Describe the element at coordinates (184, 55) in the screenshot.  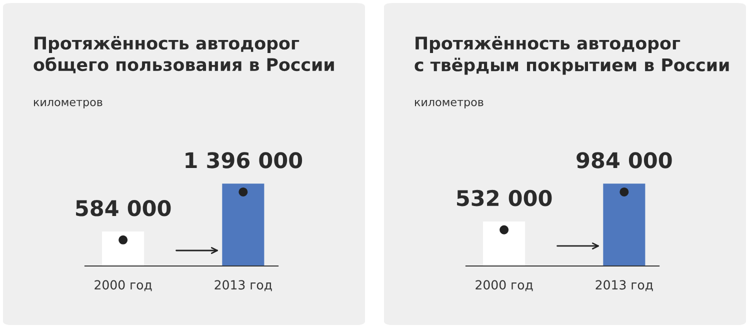
I see `chart-title: Протяжённость автодорог общего пользования в России` at that location.